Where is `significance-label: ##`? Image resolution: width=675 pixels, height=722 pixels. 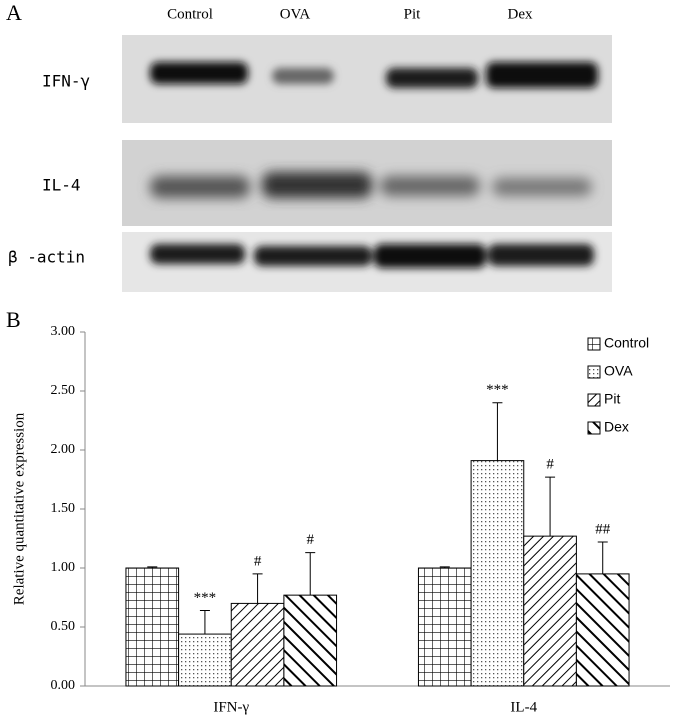
significance-label: ## is located at coordinates (603, 529).